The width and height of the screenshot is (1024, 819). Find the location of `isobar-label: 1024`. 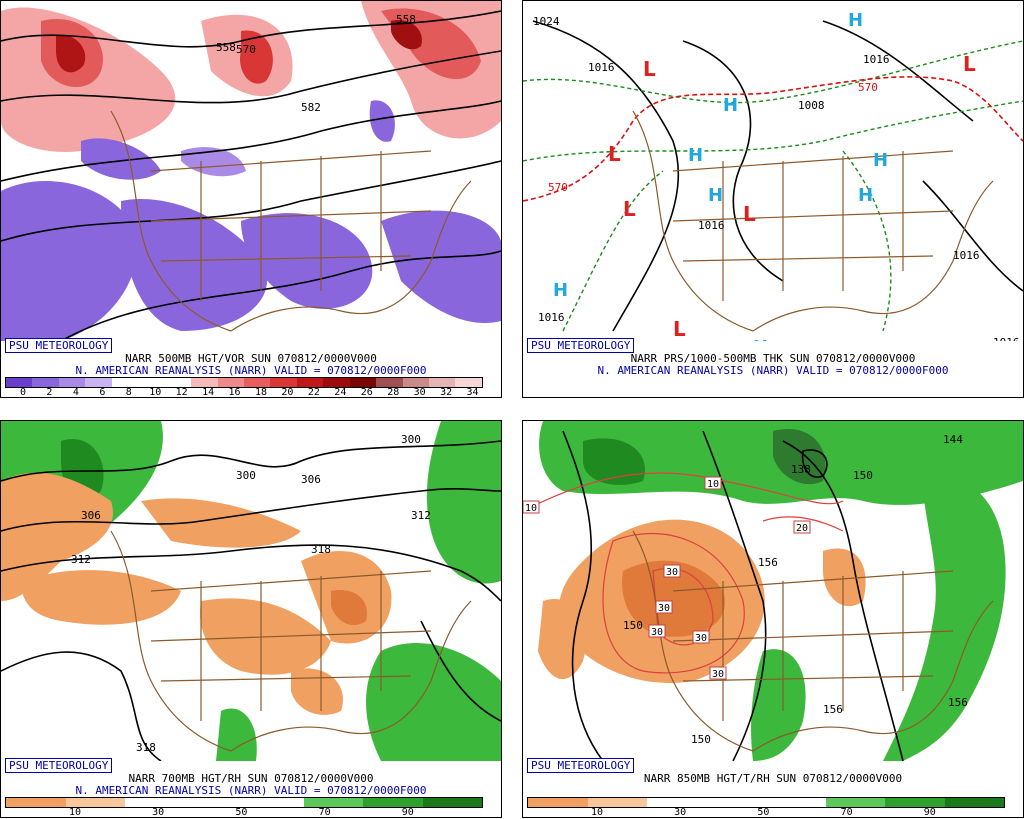

isobar-label: 1024 is located at coordinates (546, 21).